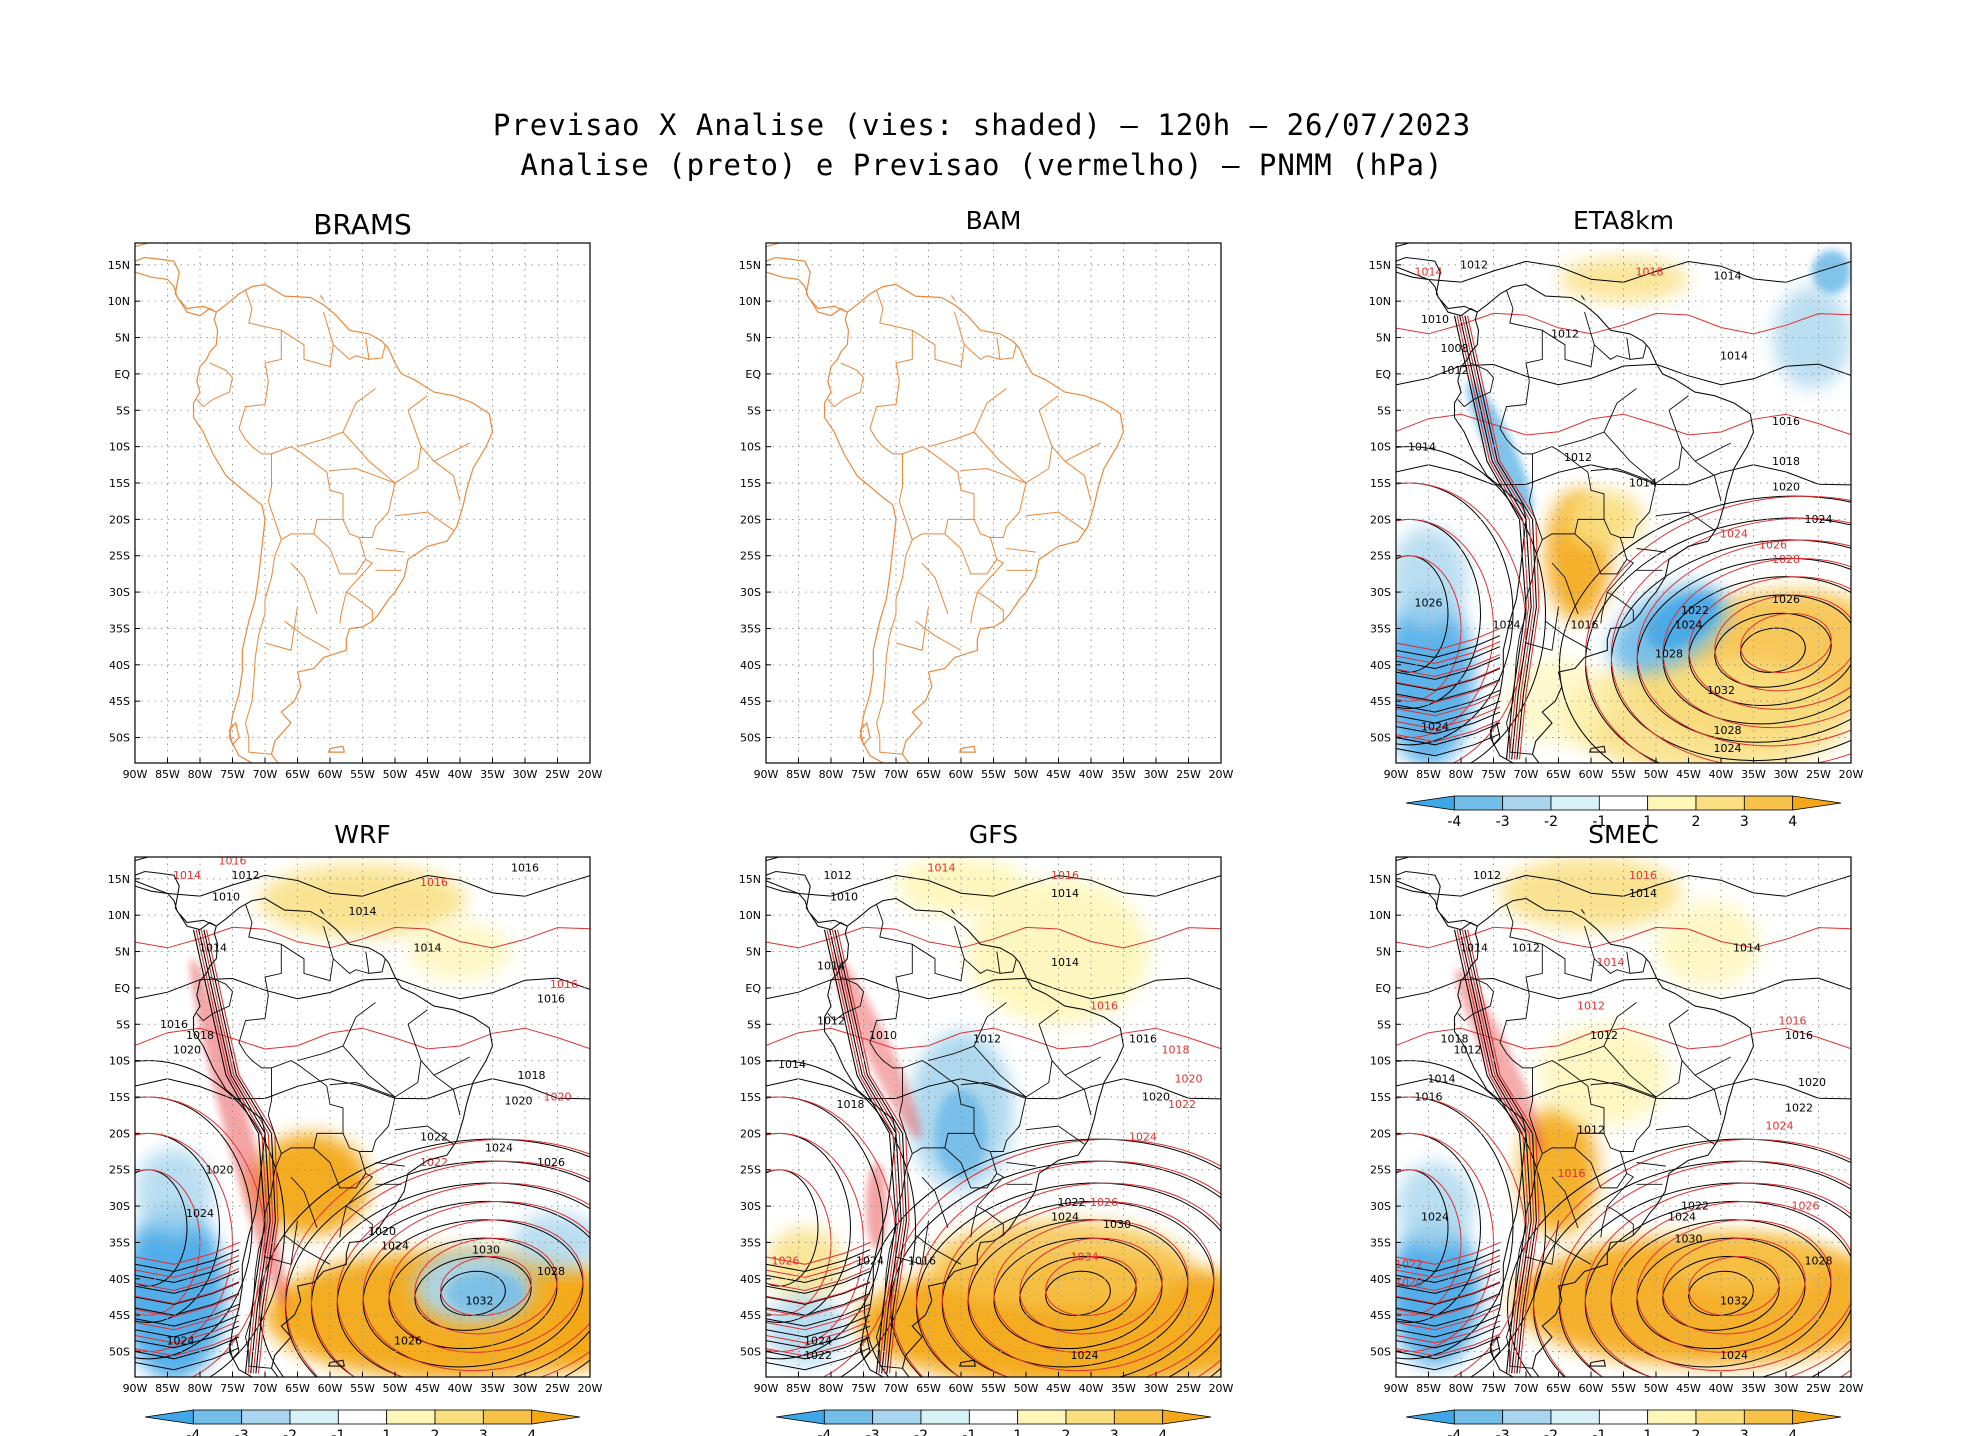 This screenshot has height=1436, width=1964. I want to click on isobar-label: 1032, so click(1721, 690).